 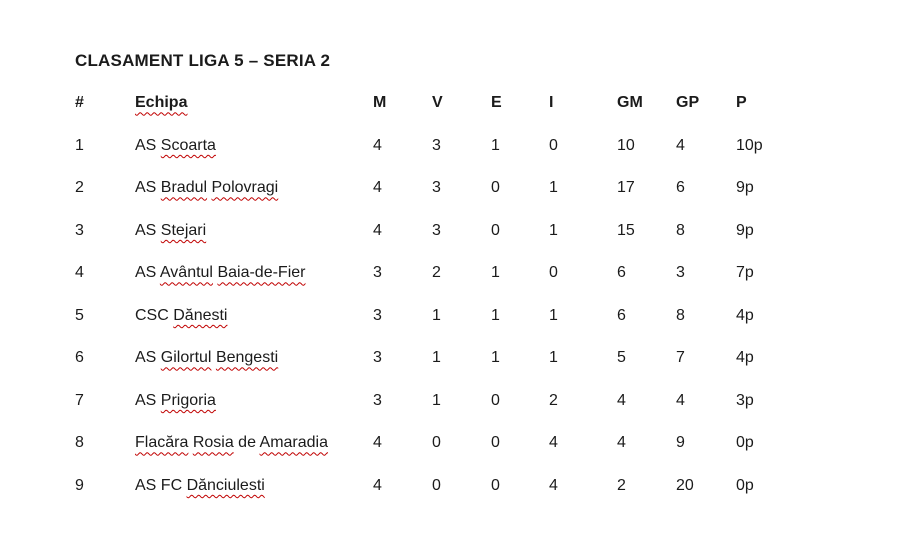 I want to click on cell-gm: 5, so click(x=621, y=358).